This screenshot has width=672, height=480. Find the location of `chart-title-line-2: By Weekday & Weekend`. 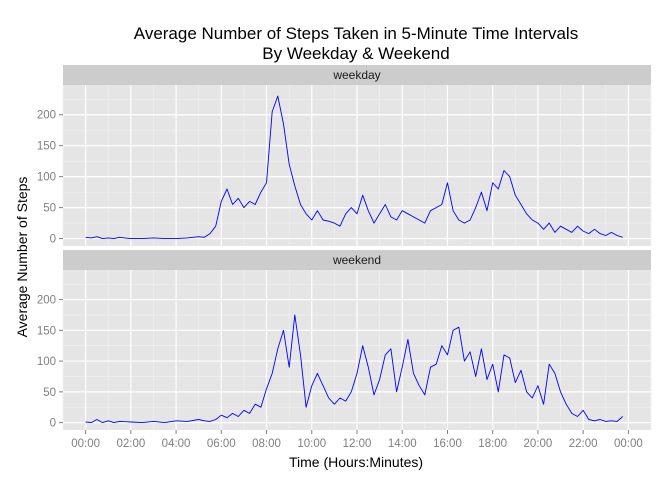

chart-title-line-2: By Weekday & Weekend is located at coordinates (355, 53).